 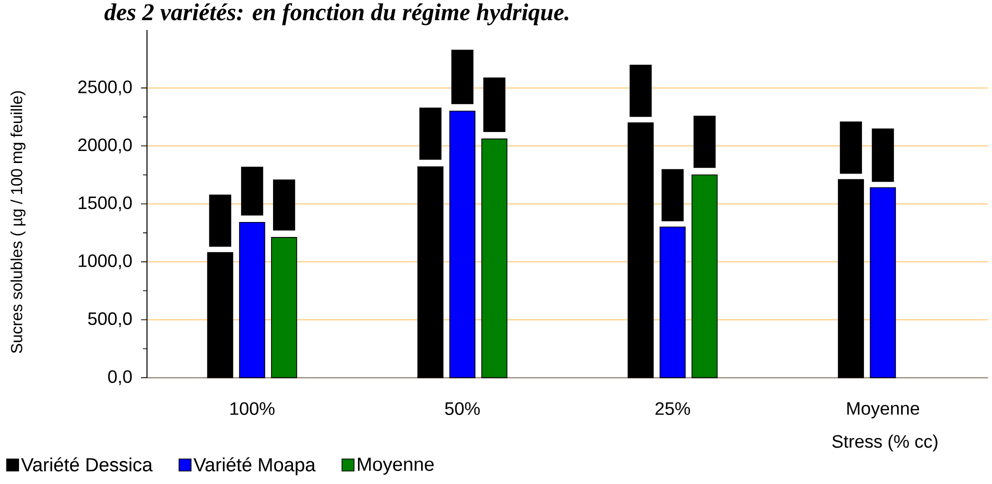 I want to click on y-tick-label: 2500,0, so click(x=105, y=88).